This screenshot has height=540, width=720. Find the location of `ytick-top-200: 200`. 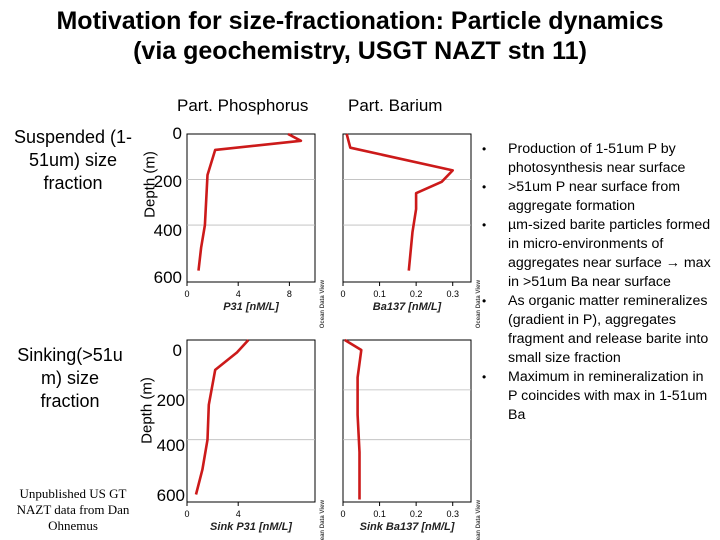

ytick-top-200: 200 is located at coordinates (167, 181).